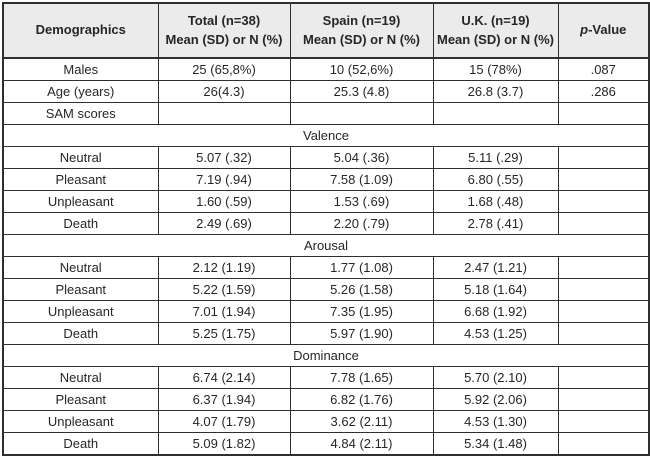 This screenshot has width=650, height=462. I want to click on cell-spain: 6.82 (1.76), so click(361, 399).